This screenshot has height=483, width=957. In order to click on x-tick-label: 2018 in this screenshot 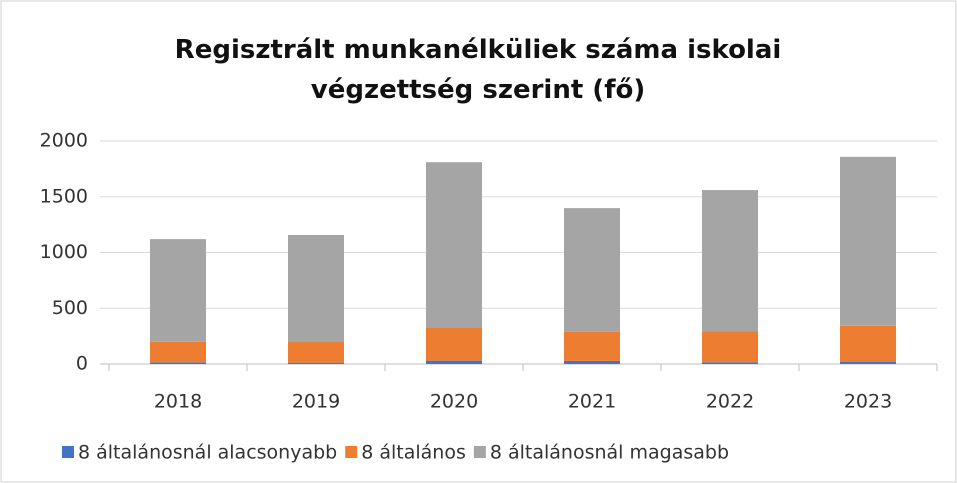, I will do `click(178, 402)`.